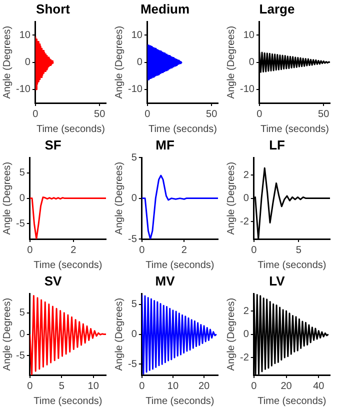 This screenshot has height=409, width=337. I want to click on chart-title: LF, so click(277, 144).